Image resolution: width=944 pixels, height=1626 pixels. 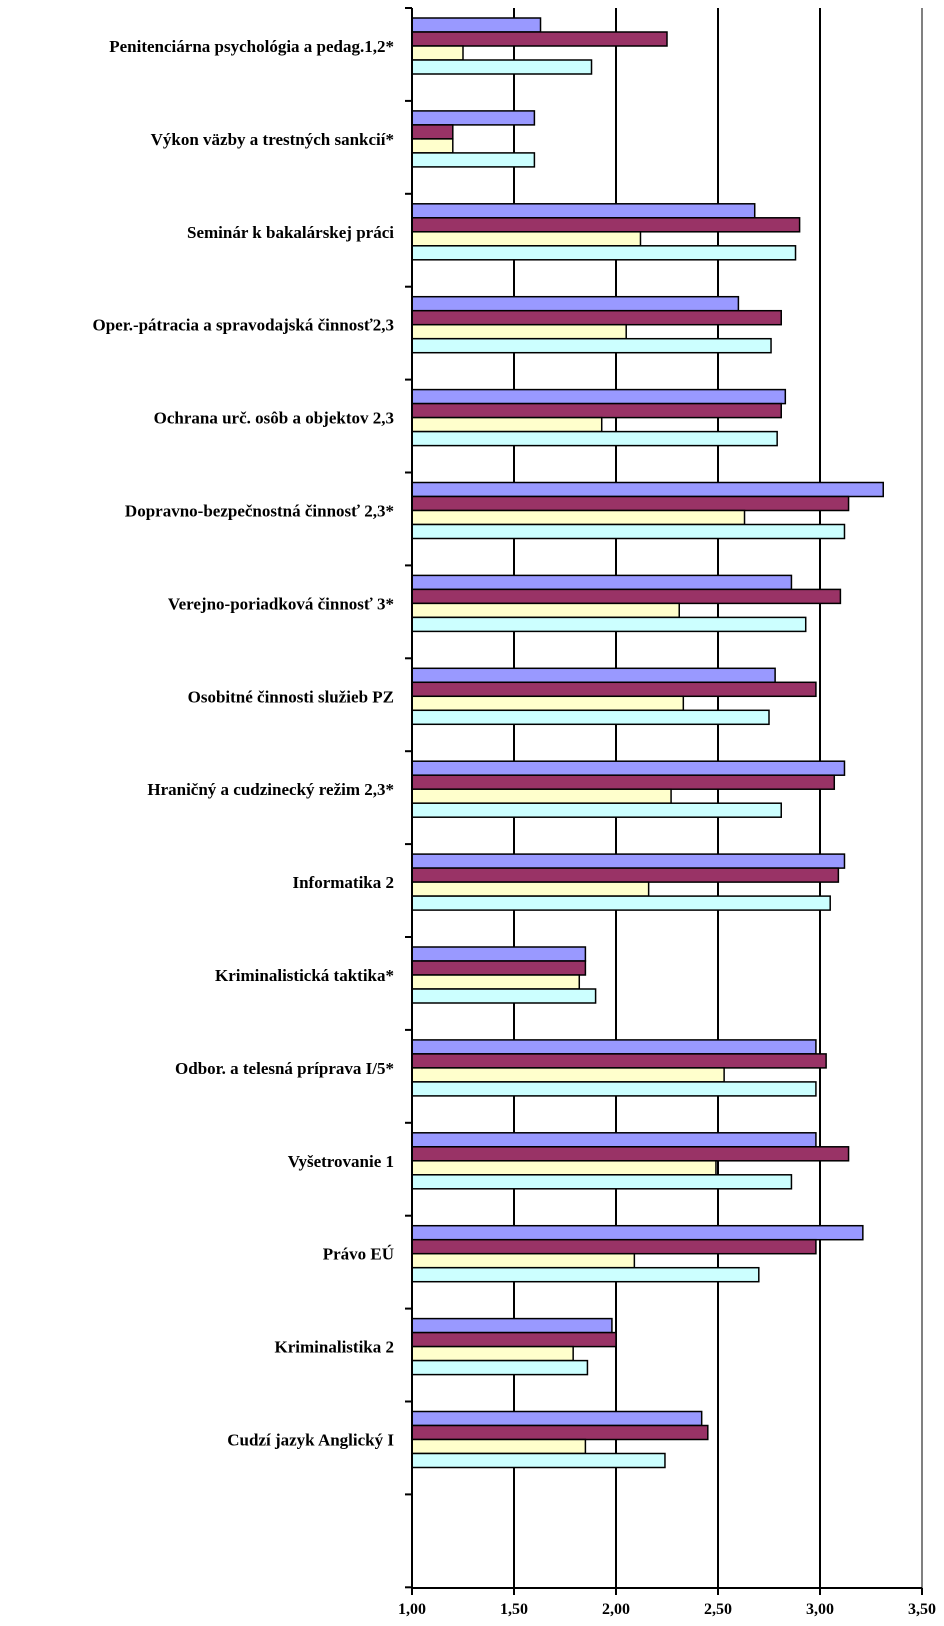 What do you see at coordinates (358, 1254) in the screenshot?
I see `category-label-14: Právo EÚ` at bounding box center [358, 1254].